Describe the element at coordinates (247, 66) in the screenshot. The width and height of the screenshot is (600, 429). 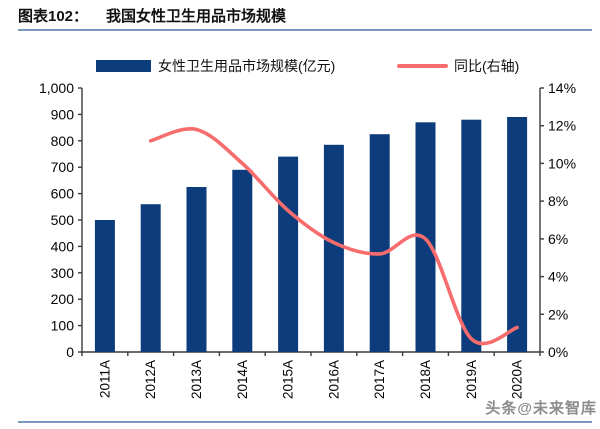
I see `legend-label-market-size: 女性卫生用品市场规模(亿元)` at that location.